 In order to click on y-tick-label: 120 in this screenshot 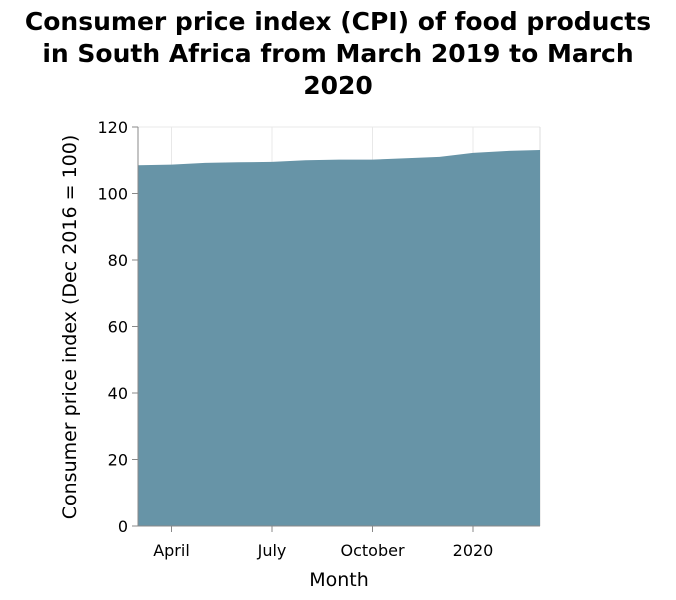, I will do `click(112, 127)`.